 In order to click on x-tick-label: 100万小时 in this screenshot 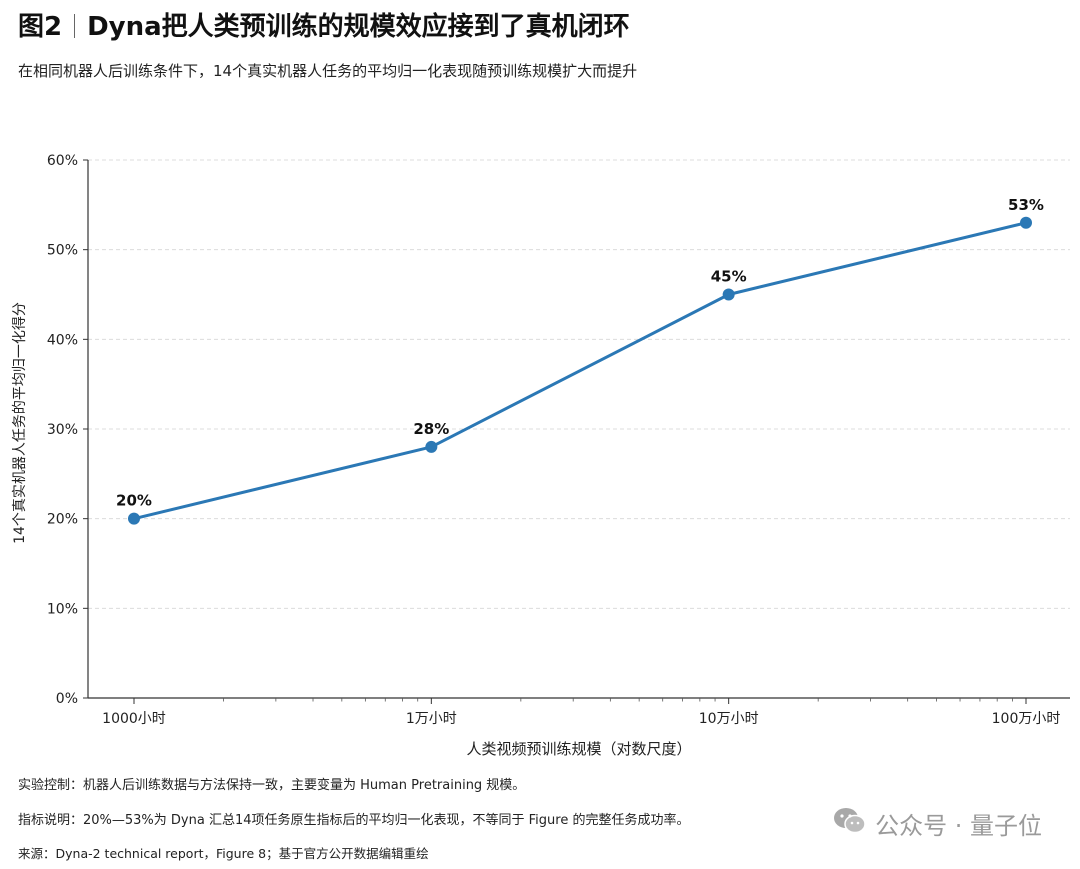, I will do `click(1026, 719)`.